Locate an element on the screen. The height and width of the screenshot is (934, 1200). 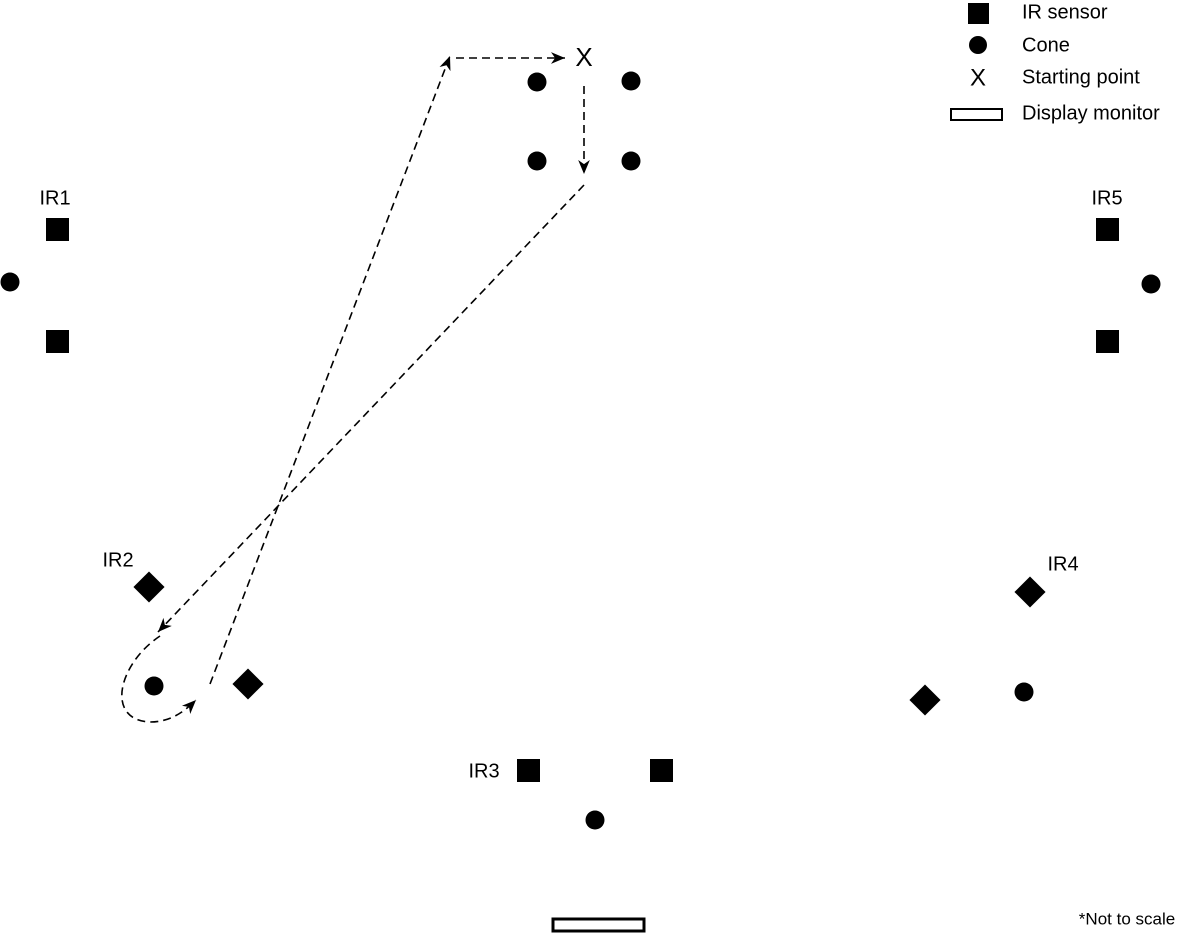
start-marker: X is located at coordinates (583, 57).